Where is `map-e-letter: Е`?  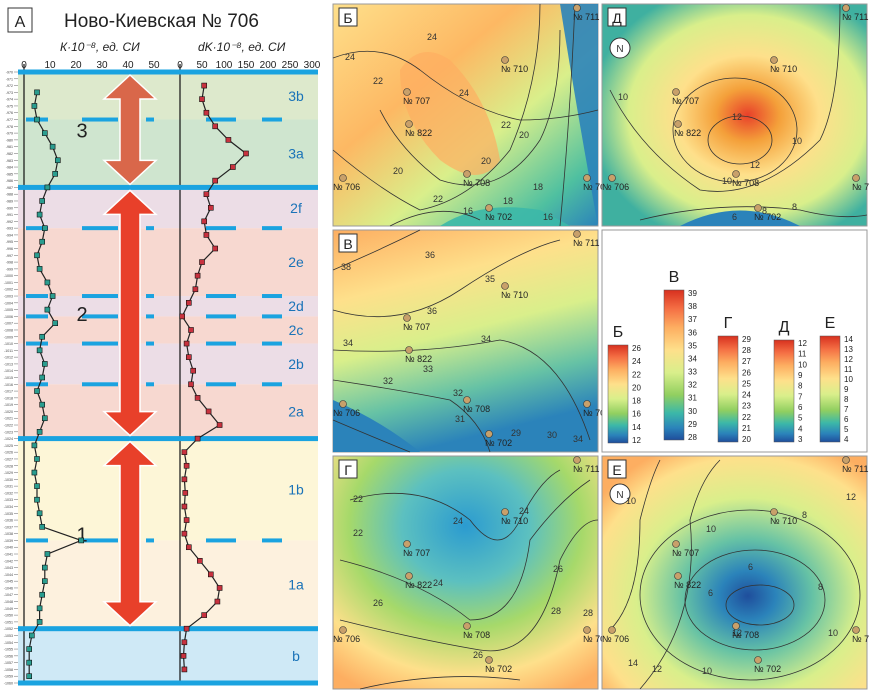
map-e-letter: Е is located at coordinates (616, 470).